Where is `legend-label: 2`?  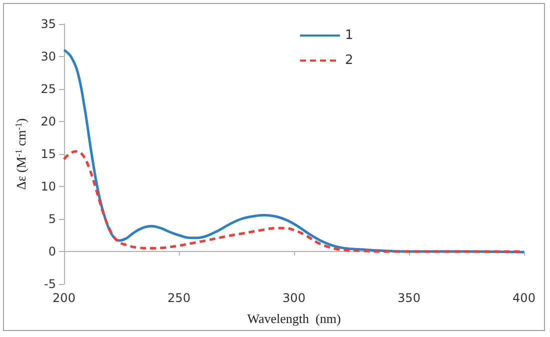 legend-label: 2 is located at coordinates (349, 60).